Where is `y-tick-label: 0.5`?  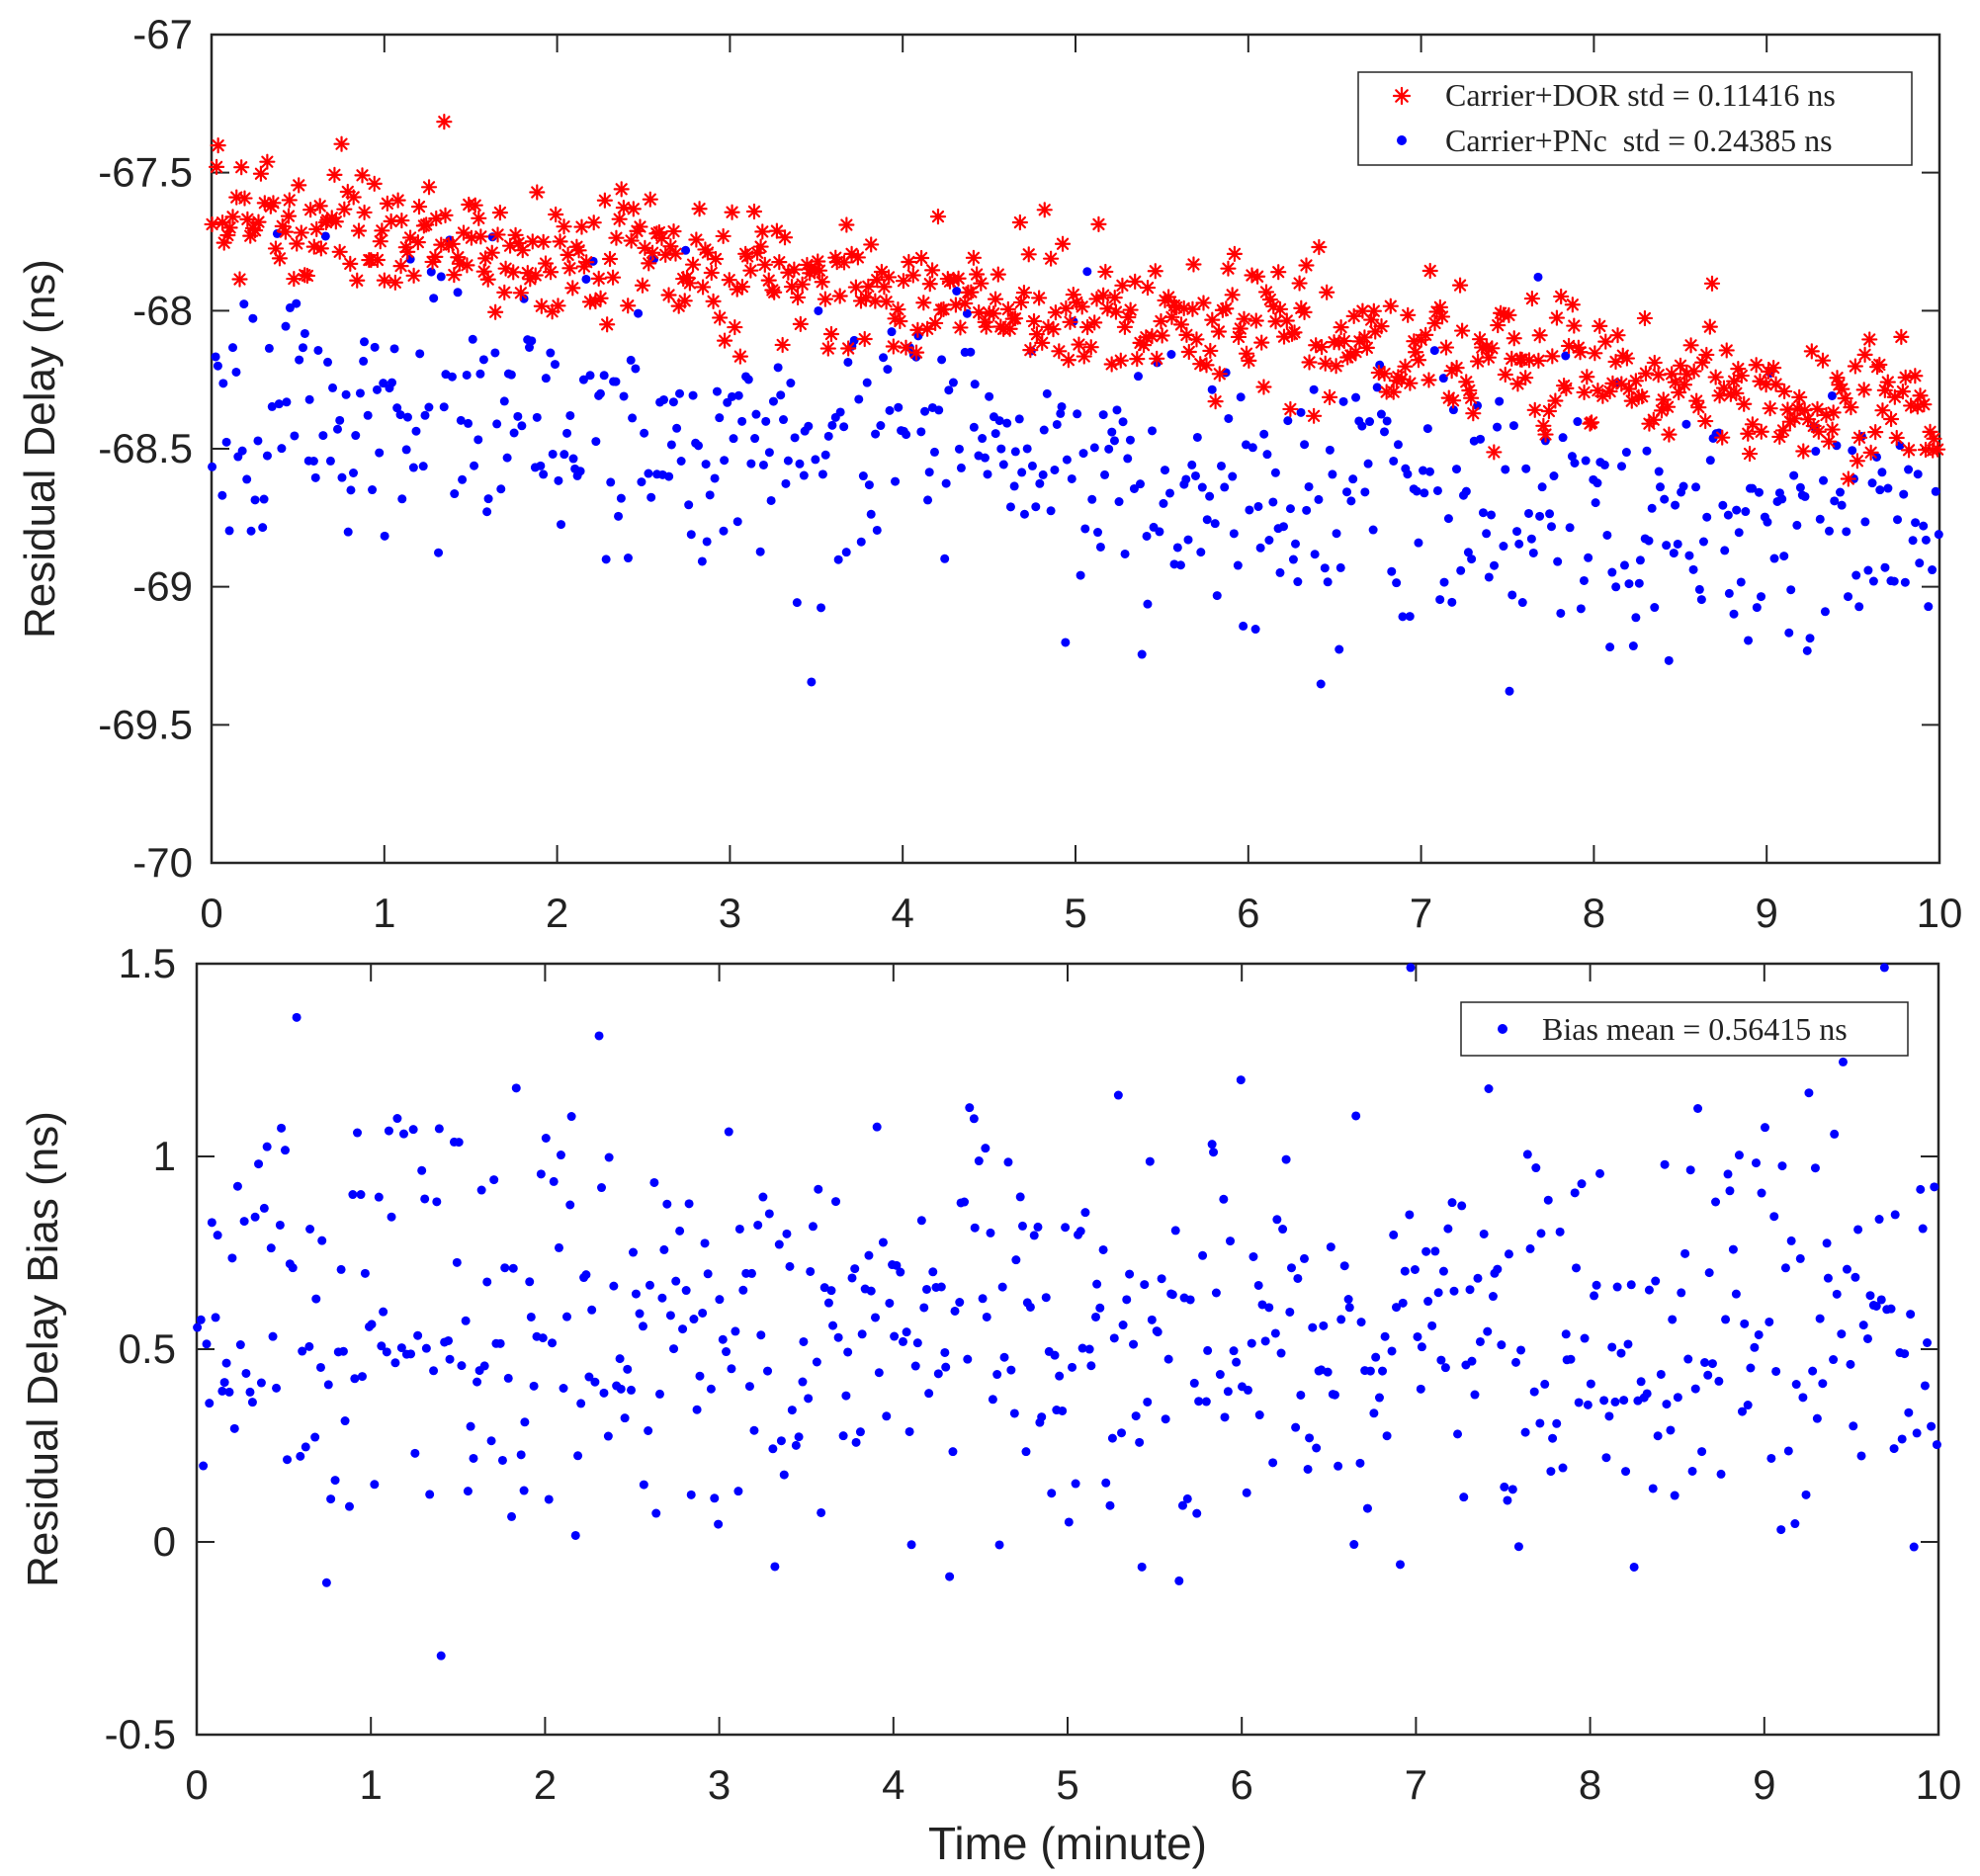 y-tick-label: 0.5 is located at coordinates (147, 1348).